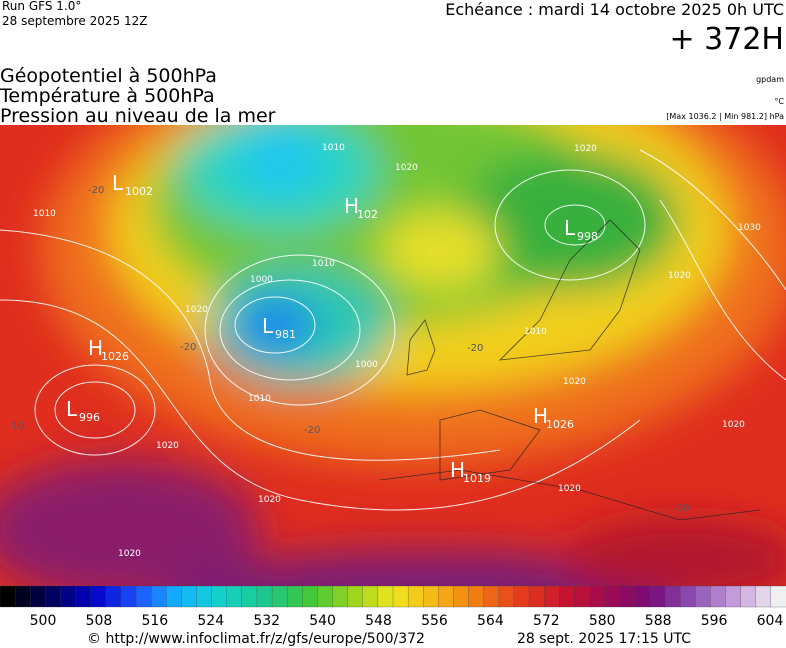  What do you see at coordinates (107, 96) in the screenshot?
I see `title: Température à 500hPa` at bounding box center [107, 96].